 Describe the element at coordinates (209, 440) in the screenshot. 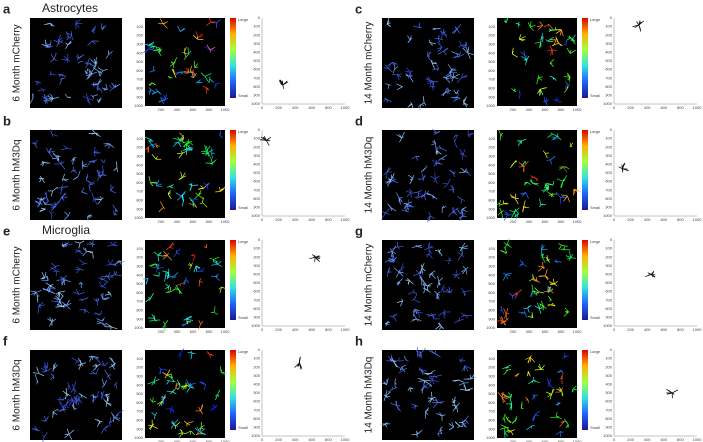

I see `image-x-tick: 800` at that location.